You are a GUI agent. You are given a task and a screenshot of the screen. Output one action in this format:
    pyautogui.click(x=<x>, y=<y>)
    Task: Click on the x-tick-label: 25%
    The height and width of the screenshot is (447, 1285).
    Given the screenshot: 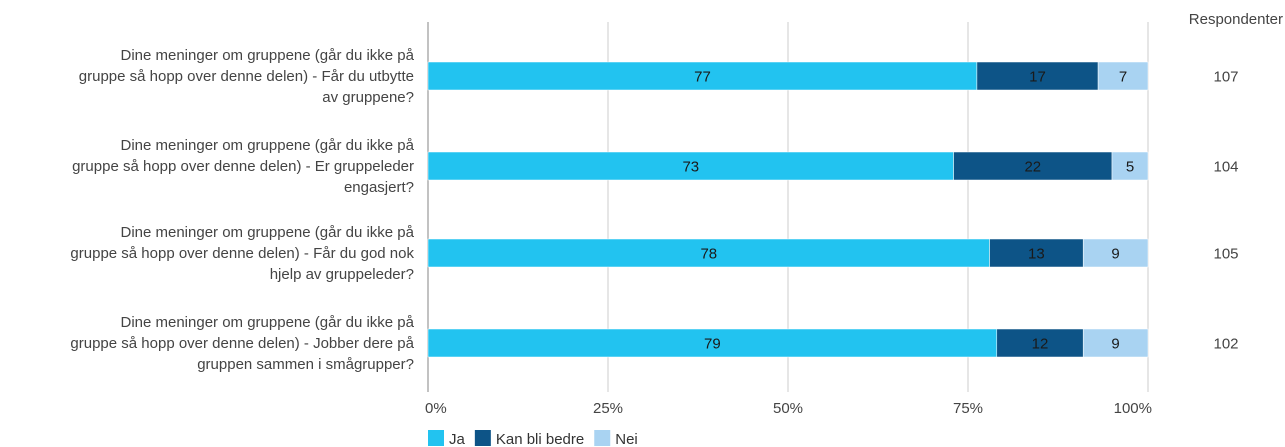 What is the action you would take?
    pyautogui.click(x=608, y=408)
    